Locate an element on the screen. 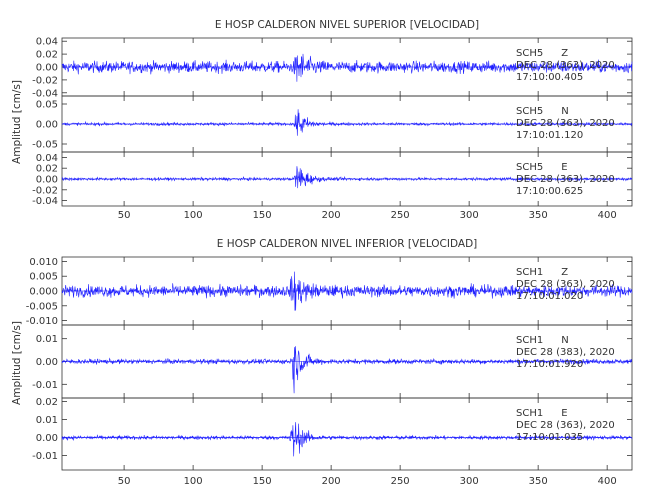  y-tick-label: 0.005 is located at coordinates (43, 277).